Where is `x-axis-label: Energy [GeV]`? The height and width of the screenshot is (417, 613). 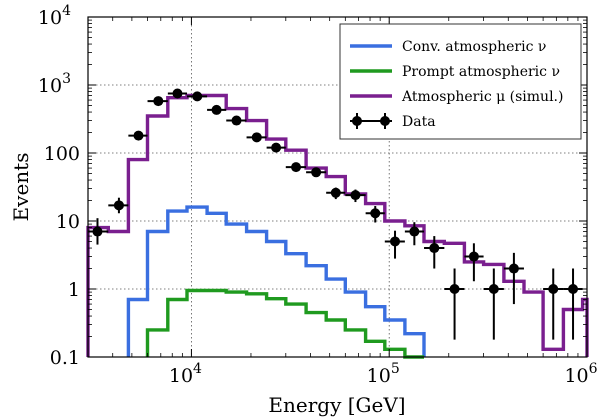 x-axis-label: Energy [GeV] is located at coordinates (336, 405).